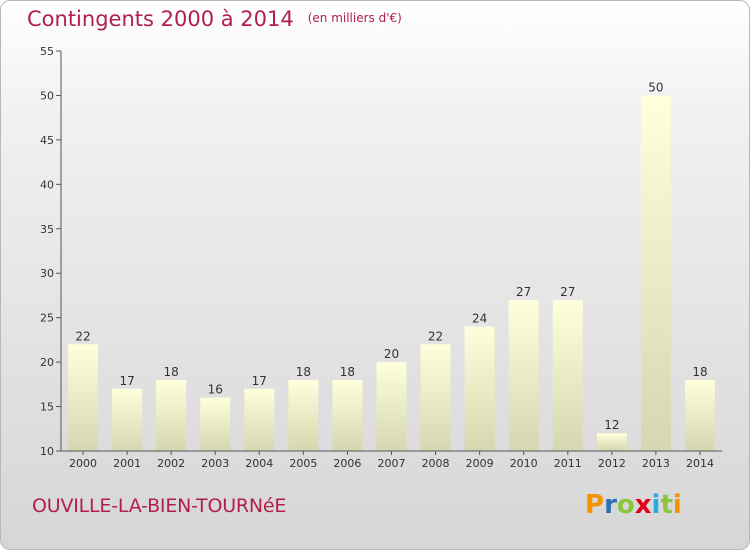  Describe the element at coordinates (47, 407) in the screenshot. I see `y-tick-label: 15` at that location.